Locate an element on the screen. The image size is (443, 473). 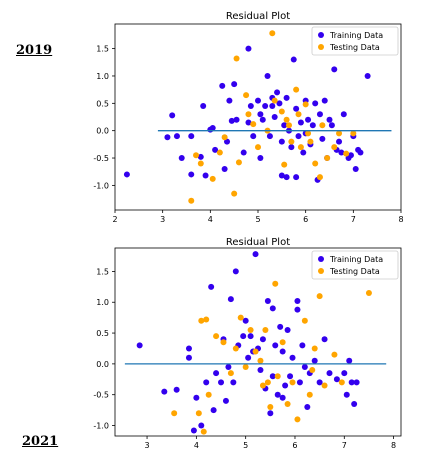
x-tick-label: 2 is located at coordinates (114, 219).